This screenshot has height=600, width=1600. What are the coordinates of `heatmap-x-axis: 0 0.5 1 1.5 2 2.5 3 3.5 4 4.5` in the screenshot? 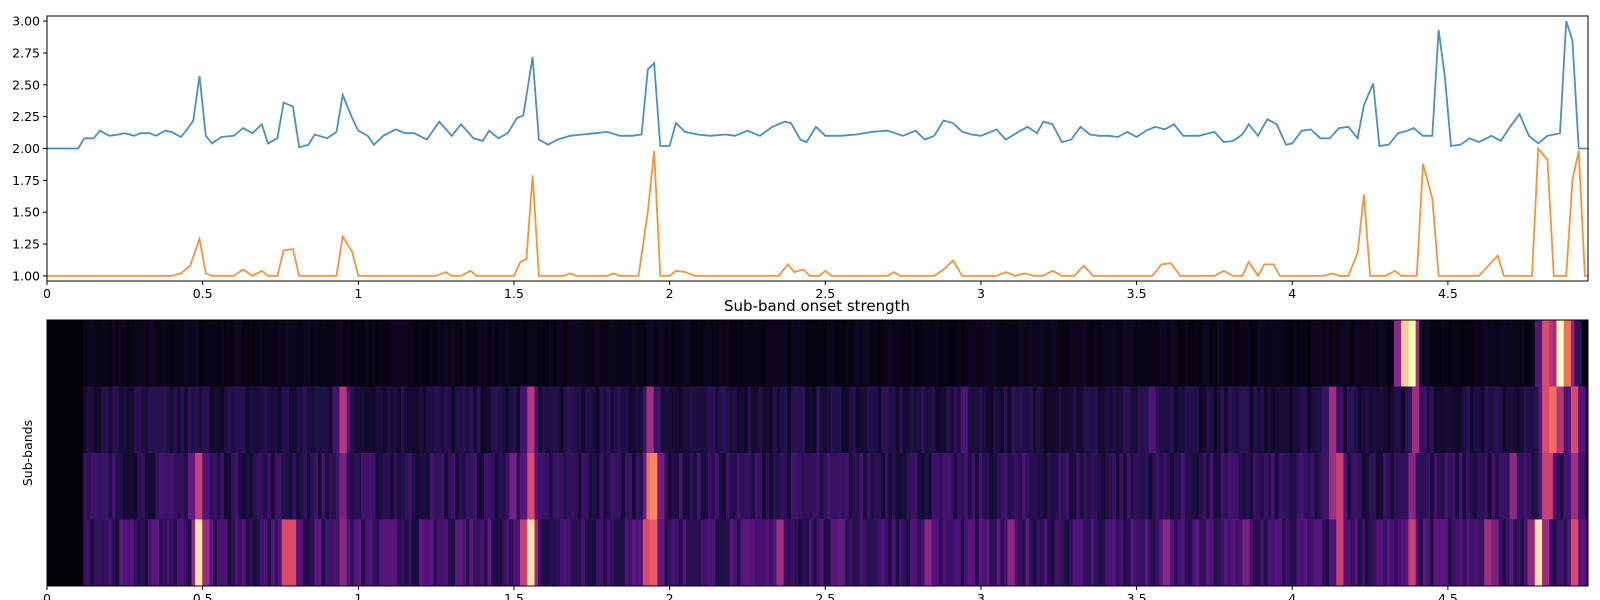 It's located at (750, 593).